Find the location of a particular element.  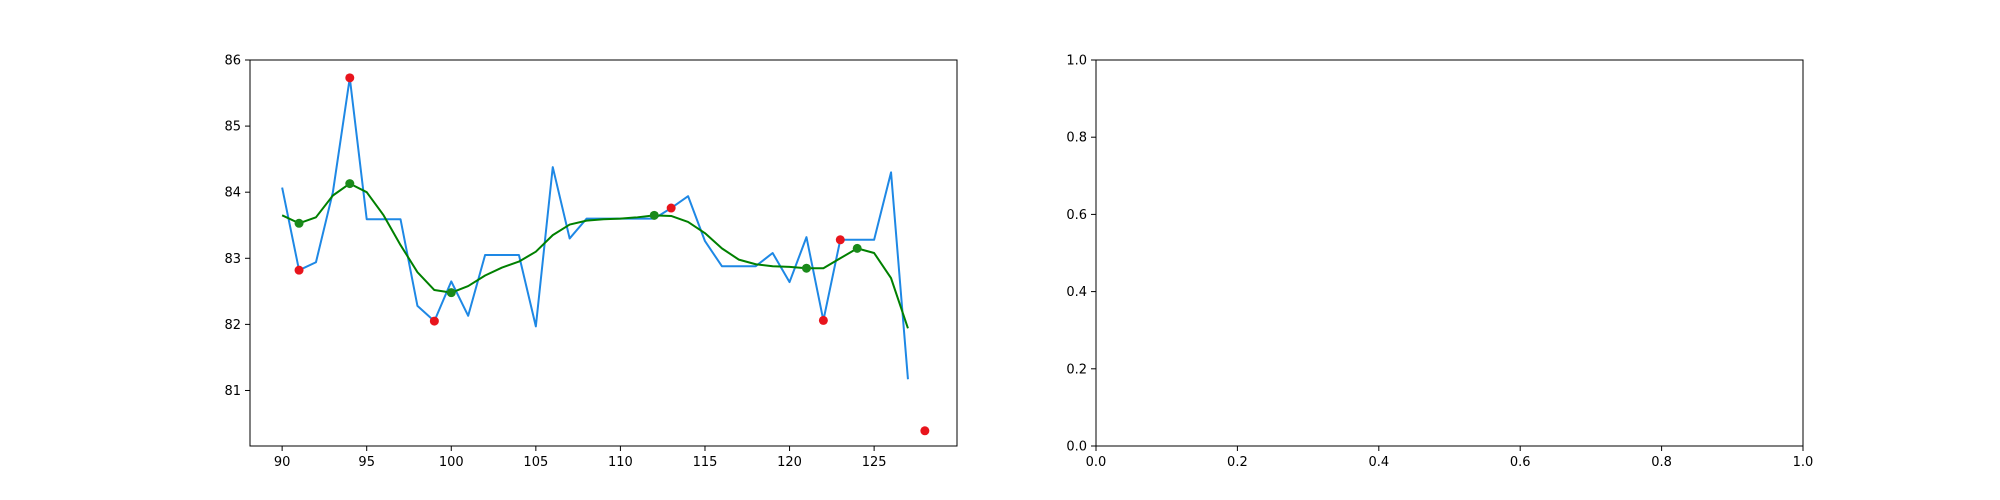

y-tick-label: 1.0 is located at coordinates (1076, 61).